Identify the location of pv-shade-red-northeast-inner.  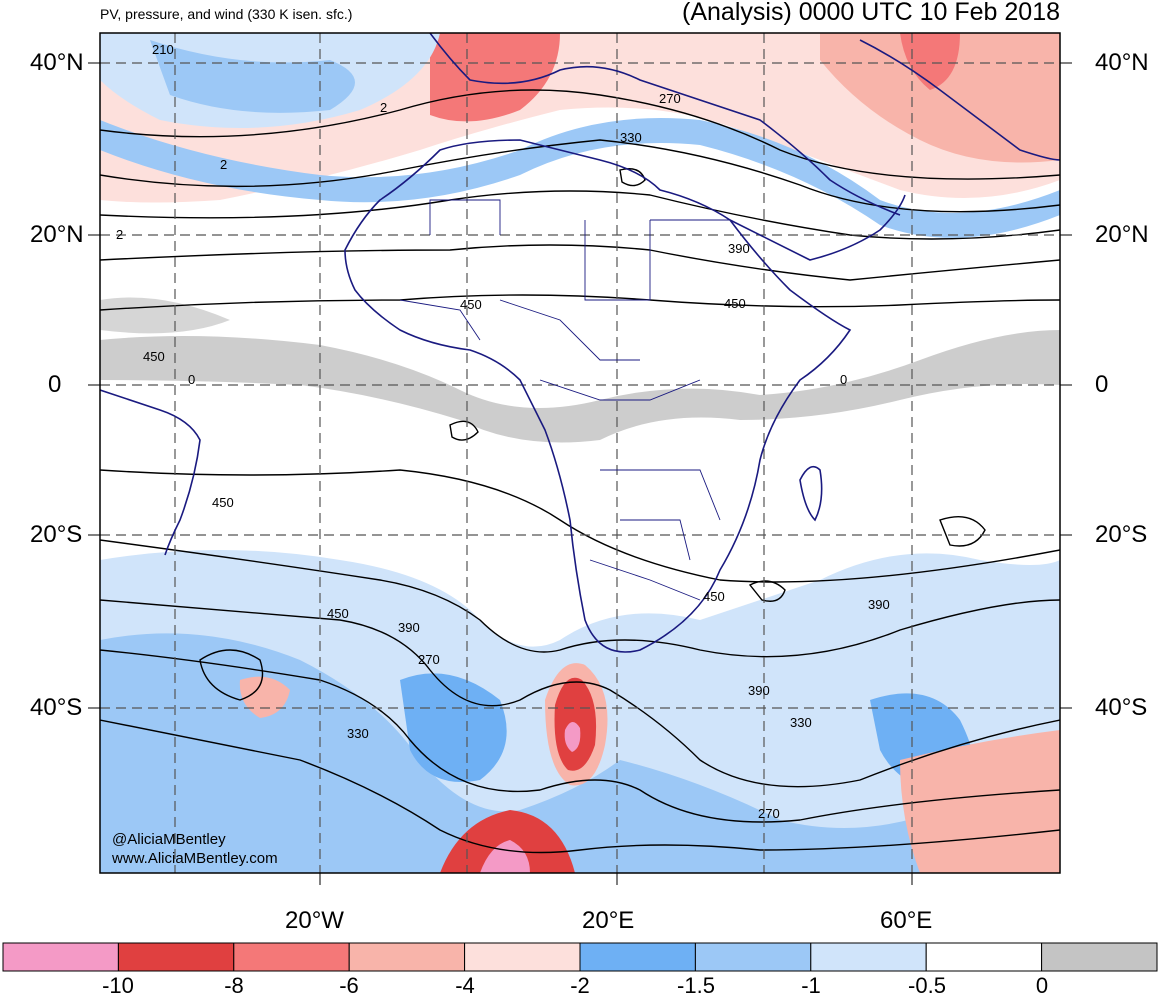
(930, 61).